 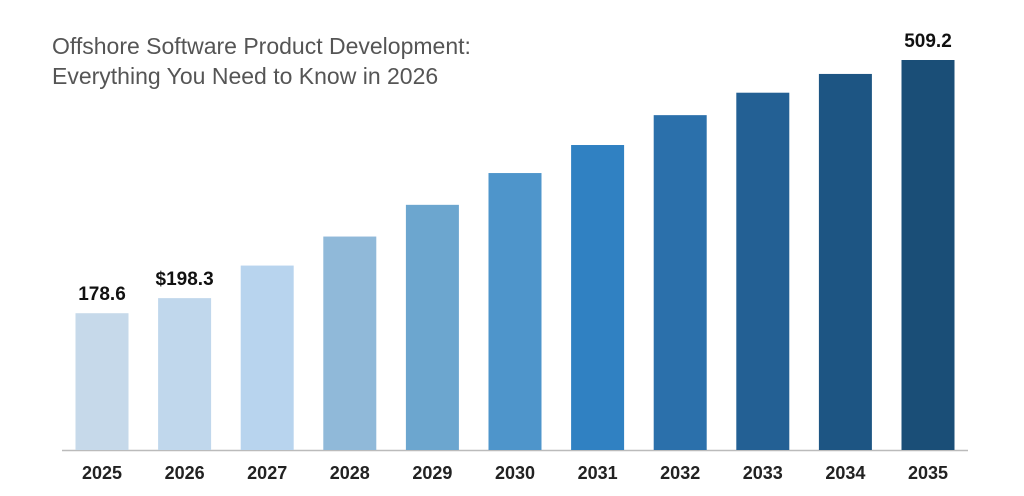 I want to click on value-label: 509.2, so click(x=928, y=41).